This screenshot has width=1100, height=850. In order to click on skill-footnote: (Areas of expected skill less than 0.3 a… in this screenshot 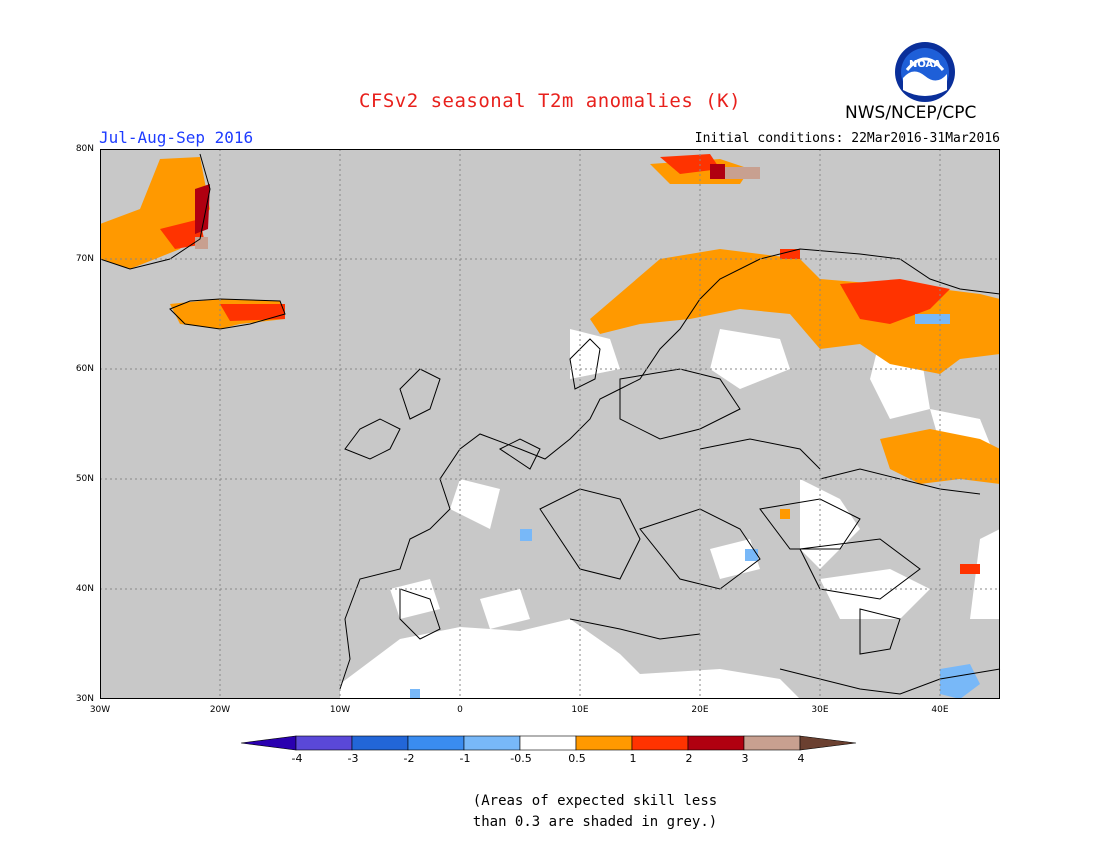, I will do `click(595, 812)`.